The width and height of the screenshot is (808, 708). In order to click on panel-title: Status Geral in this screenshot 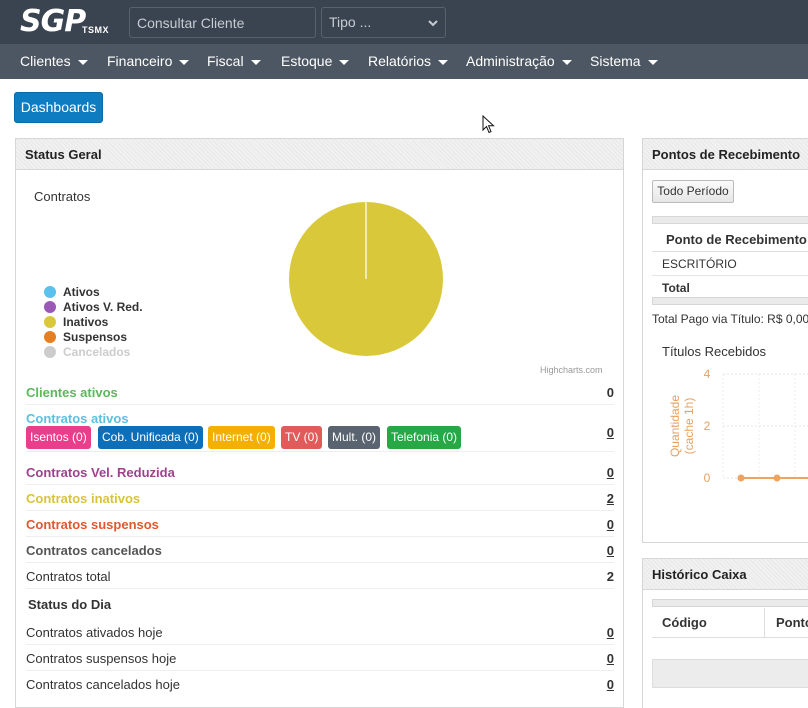, I will do `click(319, 154)`.